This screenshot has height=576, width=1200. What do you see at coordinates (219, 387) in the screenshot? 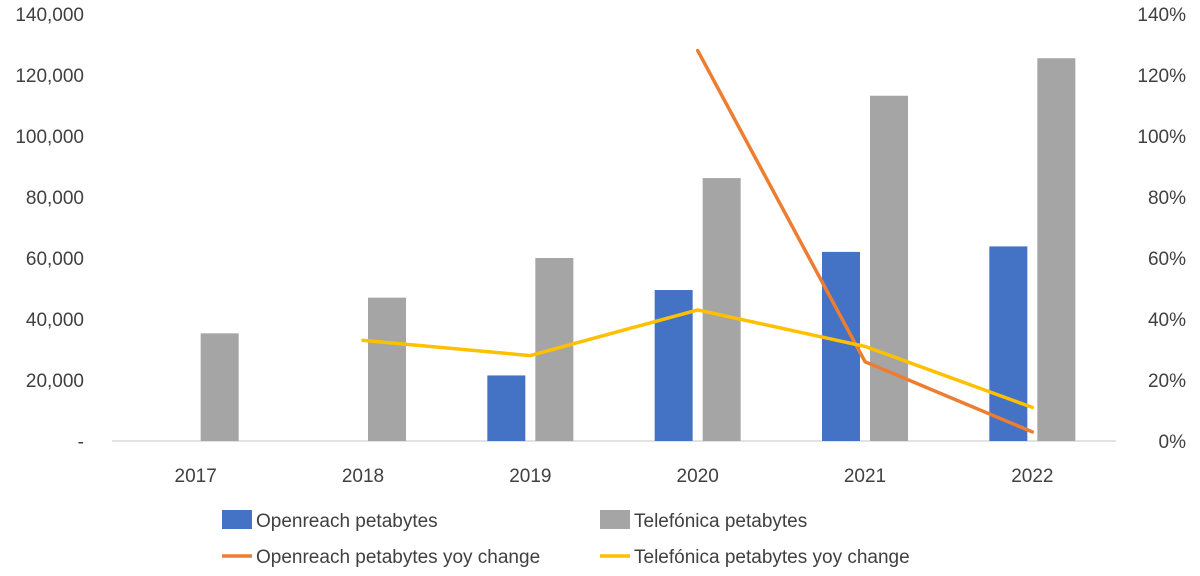
I see `bar-telefonica-petabytes-2017` at bounding box center [219, 387].